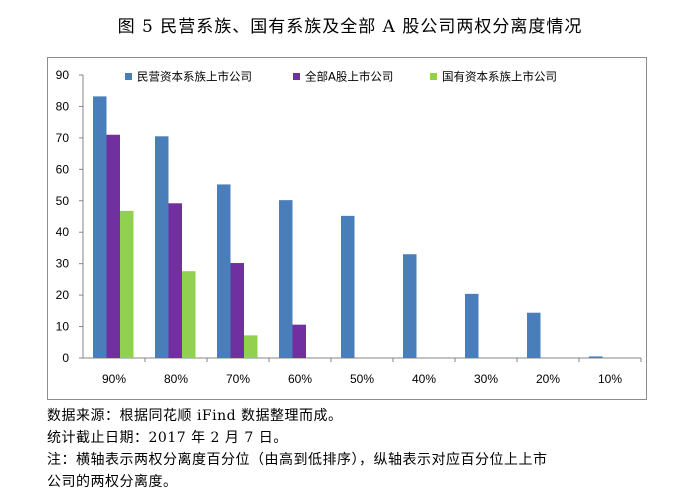  What do you see at coordinates (499, 77) in the screenshot?
I see `legend-label: 国有资本系族上市公司` at bounding box center [499, 77].